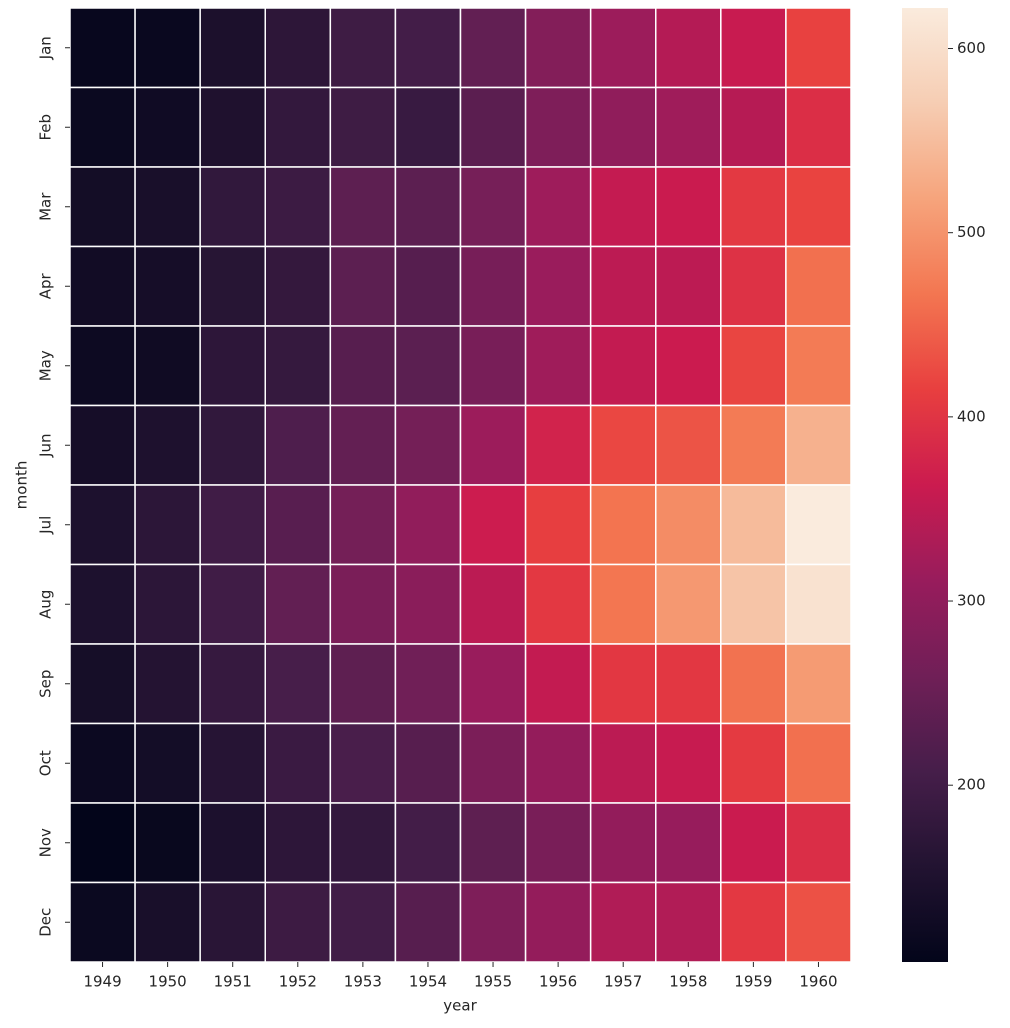  Describe the element at coordinates (818, 982) in the screenshot. I see `x-tick-label: 1960` at that location.